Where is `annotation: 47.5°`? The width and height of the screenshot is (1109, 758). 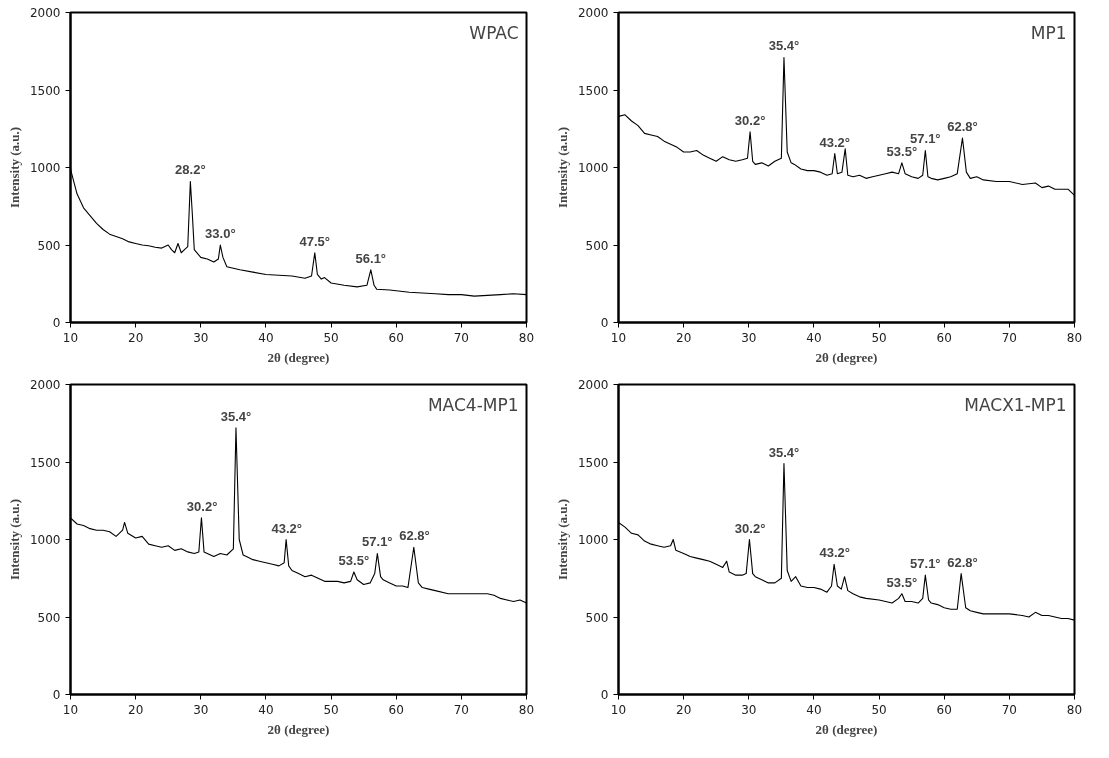
annotation: 47.5° is located at coordinates (315, 241).